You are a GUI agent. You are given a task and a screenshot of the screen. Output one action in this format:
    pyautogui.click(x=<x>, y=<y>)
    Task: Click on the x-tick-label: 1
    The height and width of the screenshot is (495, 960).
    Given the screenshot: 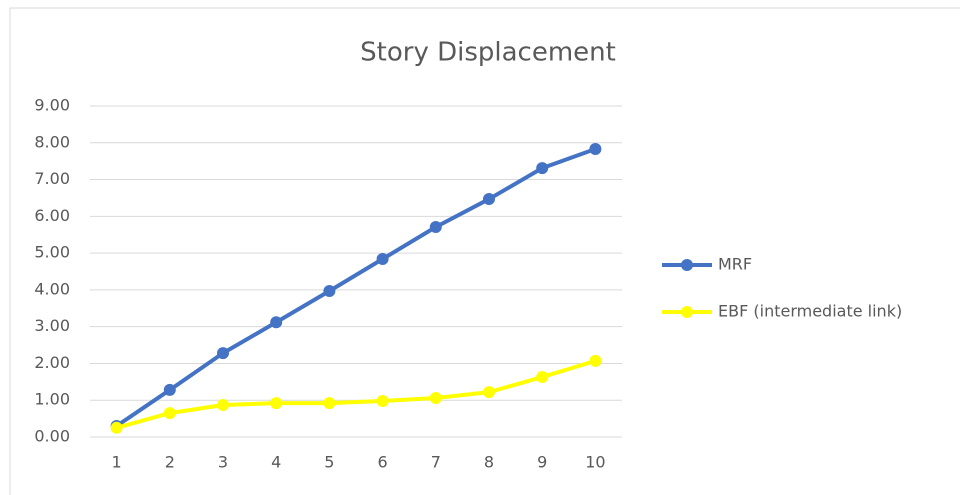 What is the action you would take?
    pyautogui.click(x=117, y=462)
    